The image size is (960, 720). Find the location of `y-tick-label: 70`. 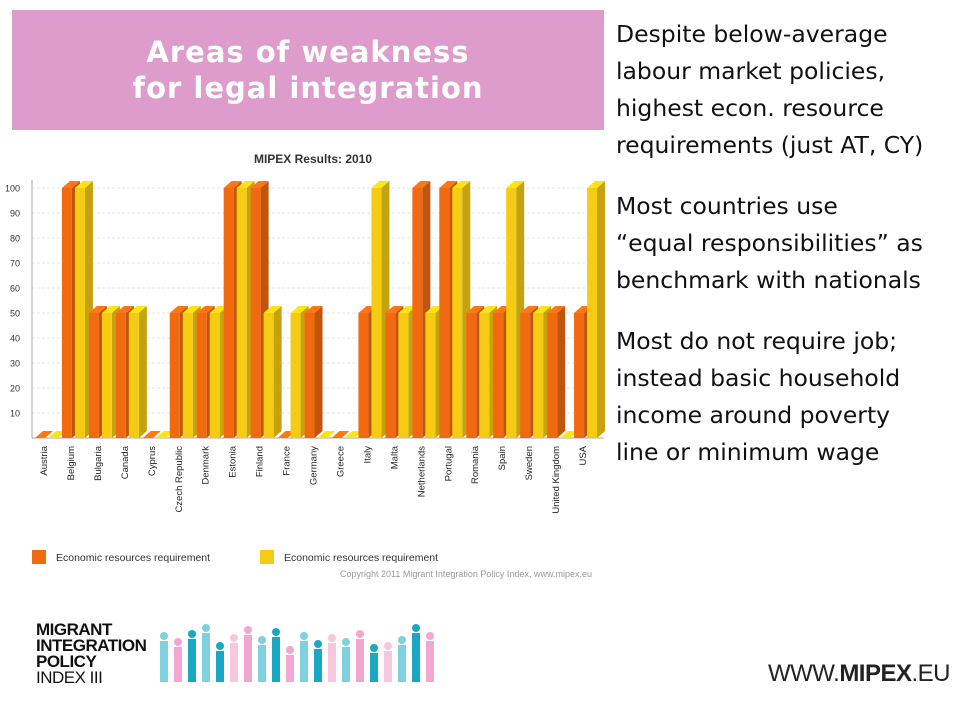

y-tick-label: 70 is located at coordinates (15, 264).